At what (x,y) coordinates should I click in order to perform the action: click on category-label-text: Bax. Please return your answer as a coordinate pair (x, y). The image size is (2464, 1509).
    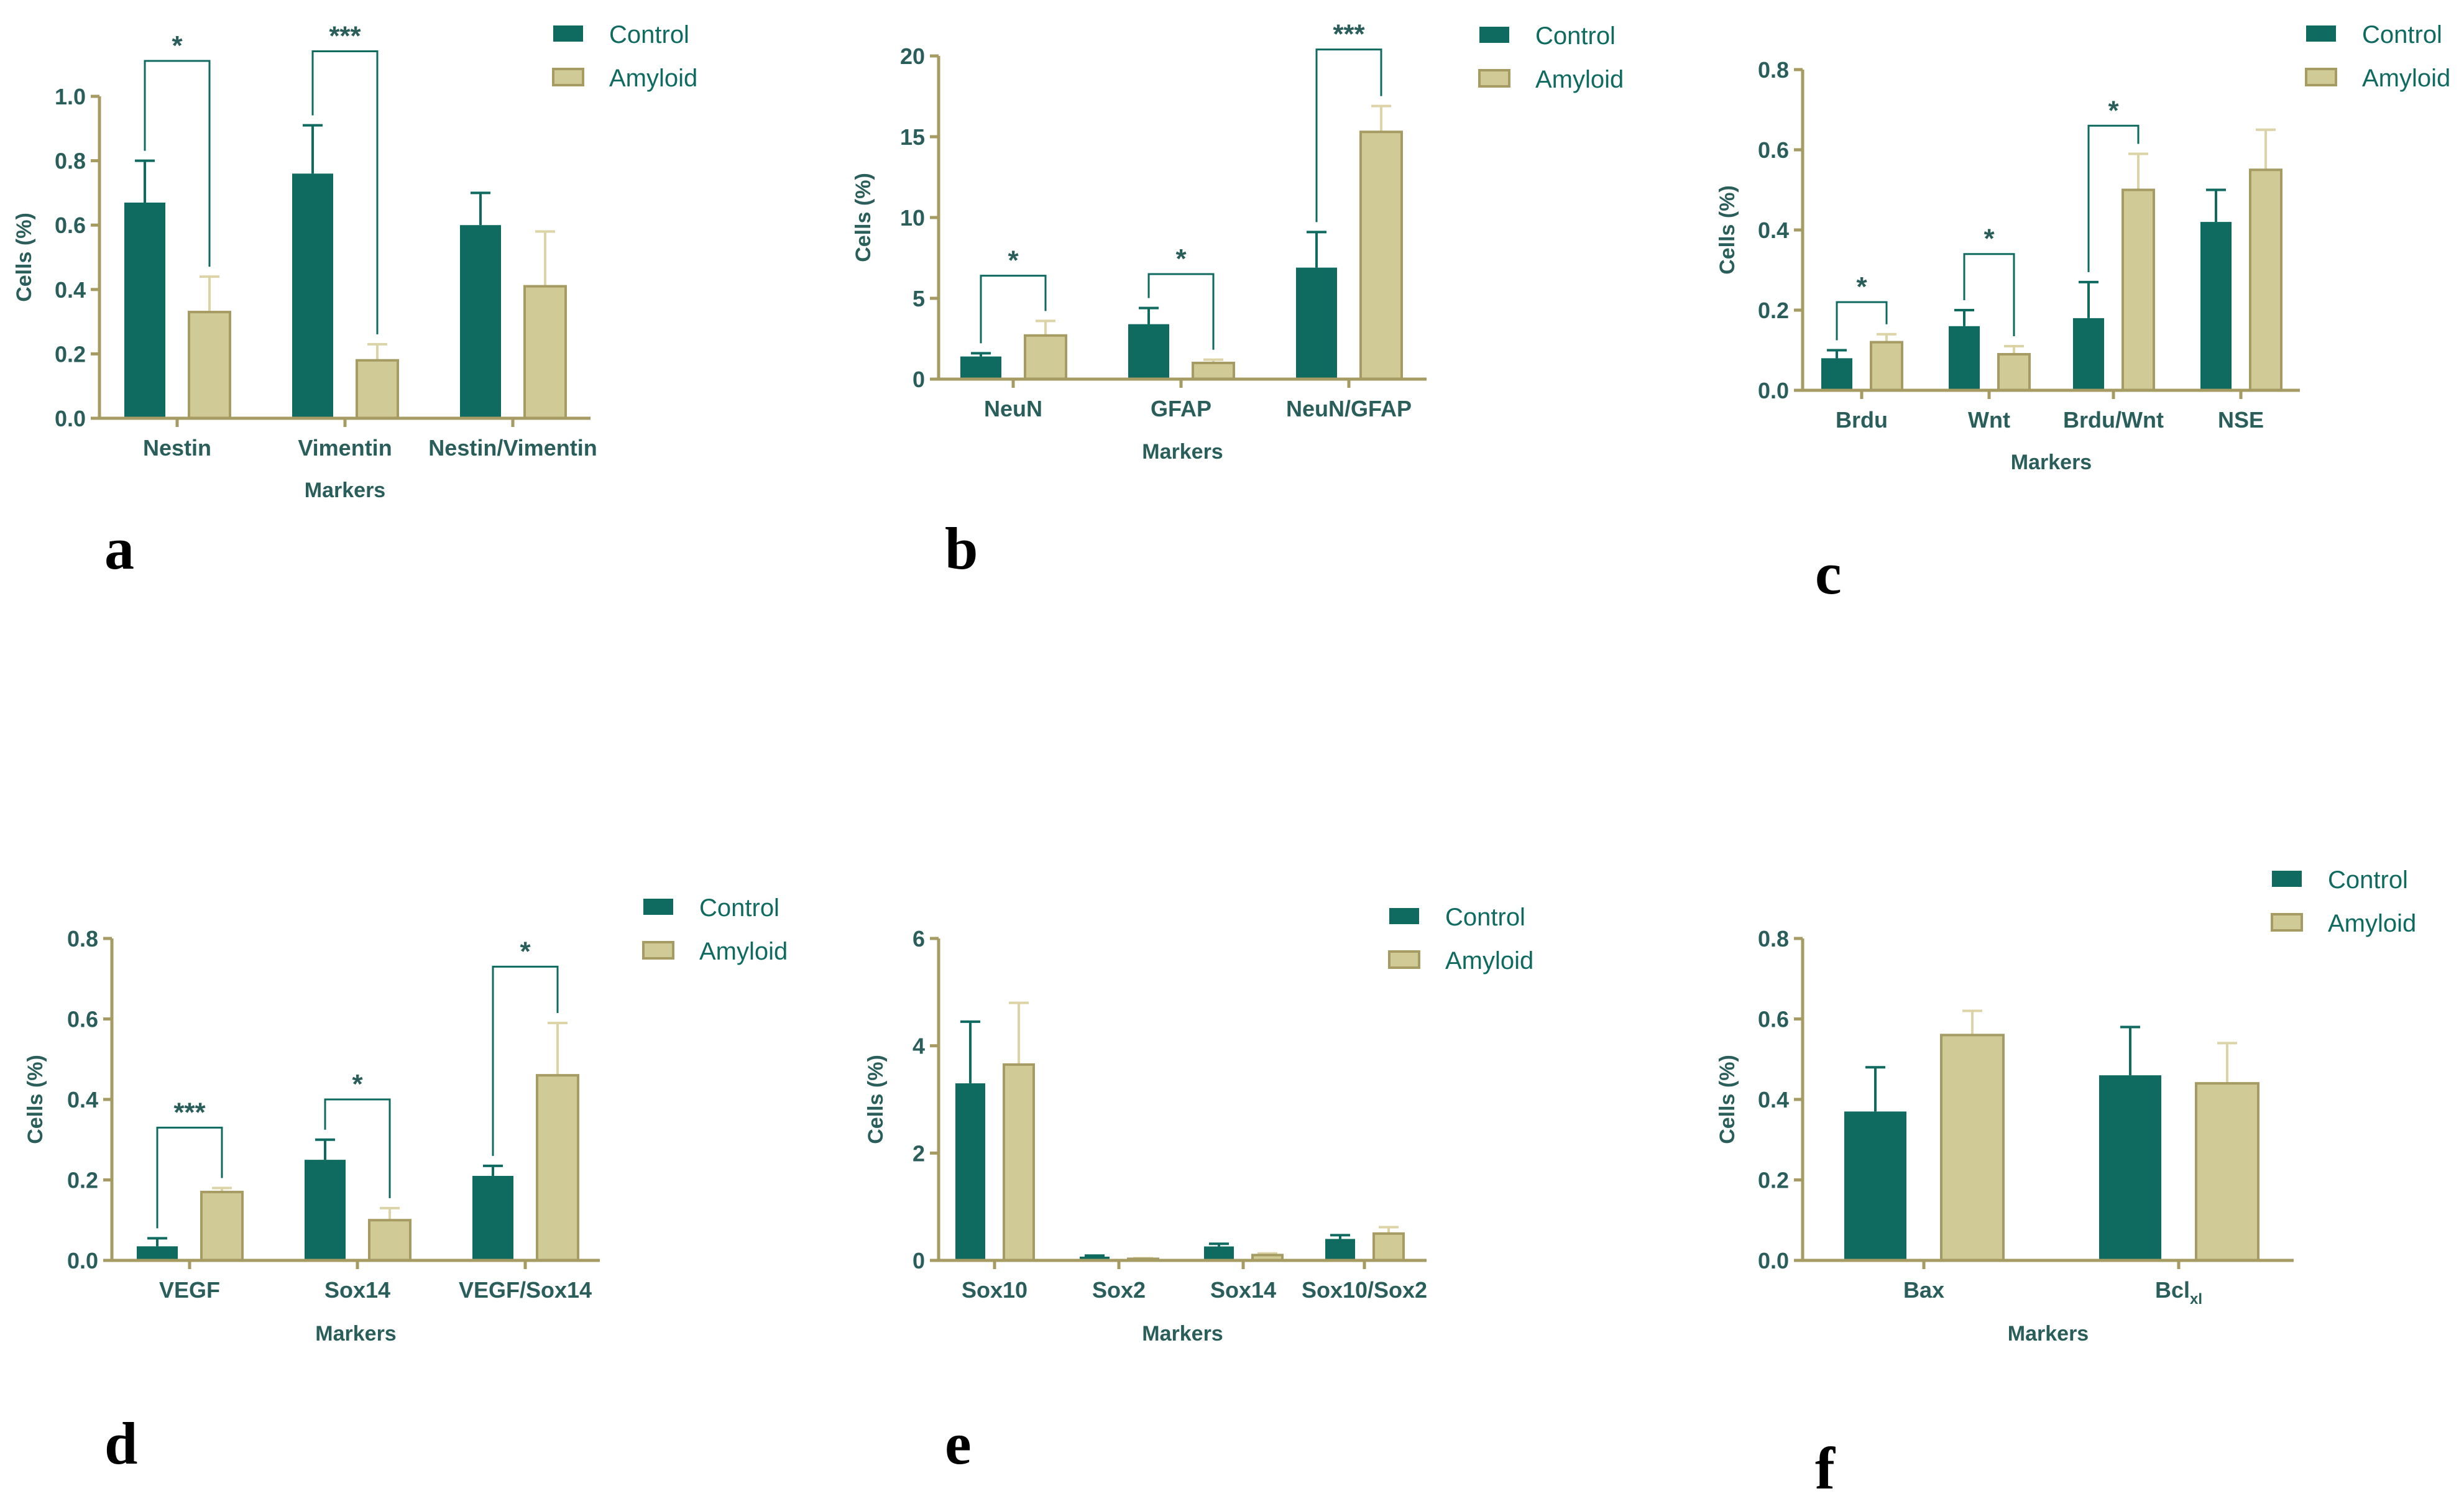
    Looking at the image, I should click on (1923, 1290).